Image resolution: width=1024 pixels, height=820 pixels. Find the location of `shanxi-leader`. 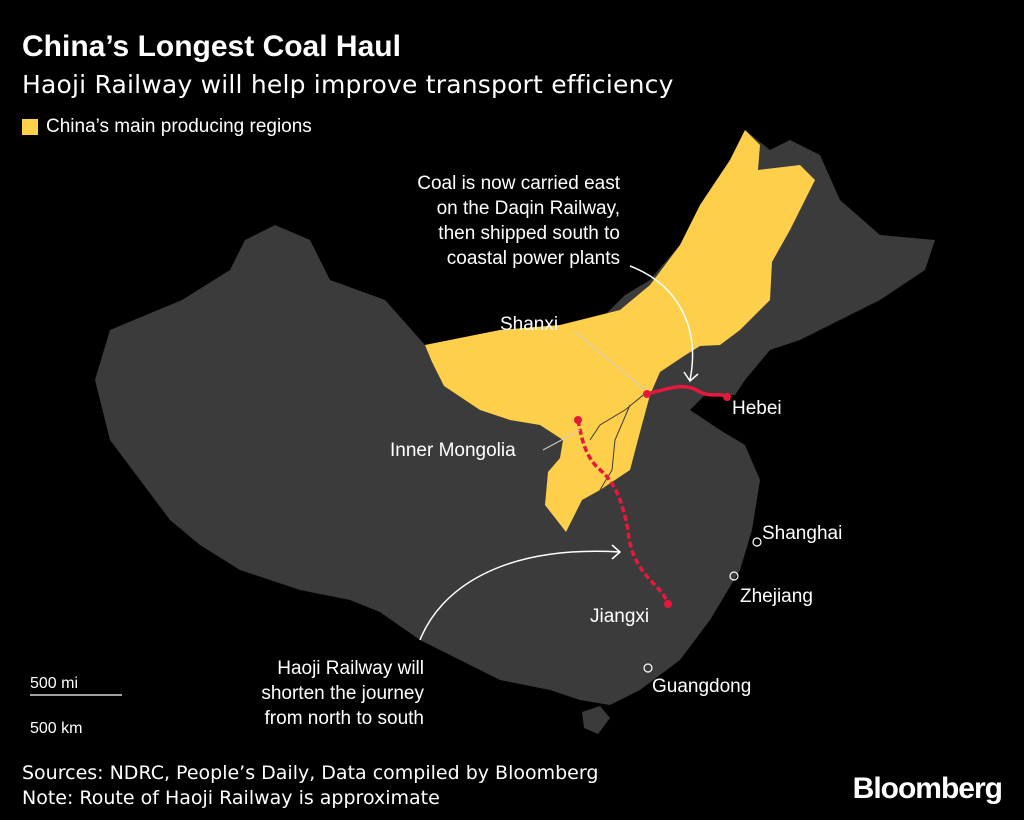

shanxi-leader is located at coordinates (609, 360).